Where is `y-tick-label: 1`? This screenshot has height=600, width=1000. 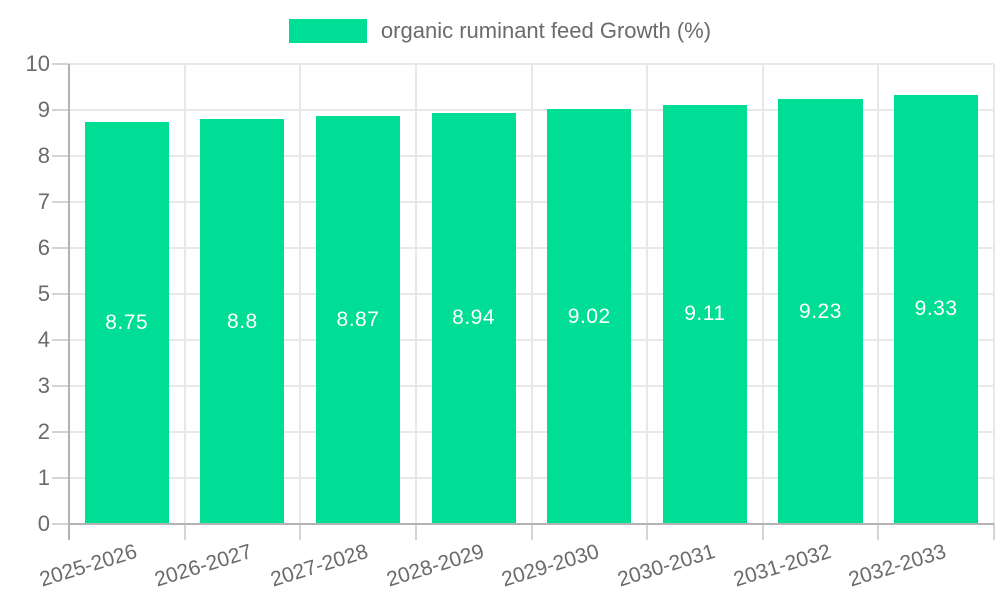
y-tick-label: 1 is located at coordinates (43, 477).